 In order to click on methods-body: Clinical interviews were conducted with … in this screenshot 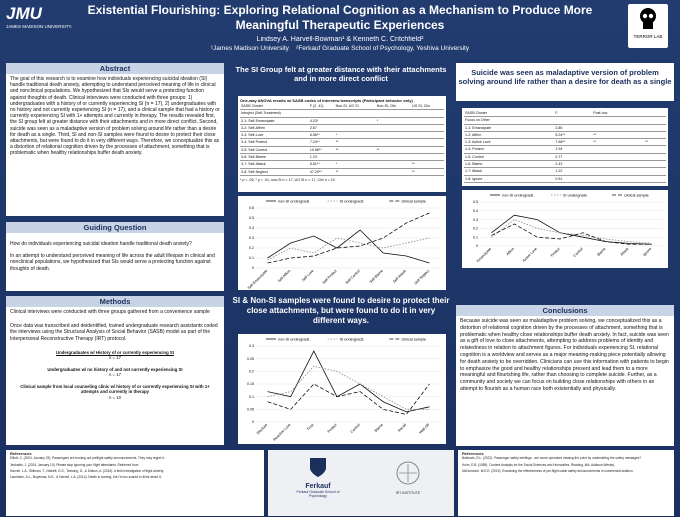, I will do `click(115, 376)`.